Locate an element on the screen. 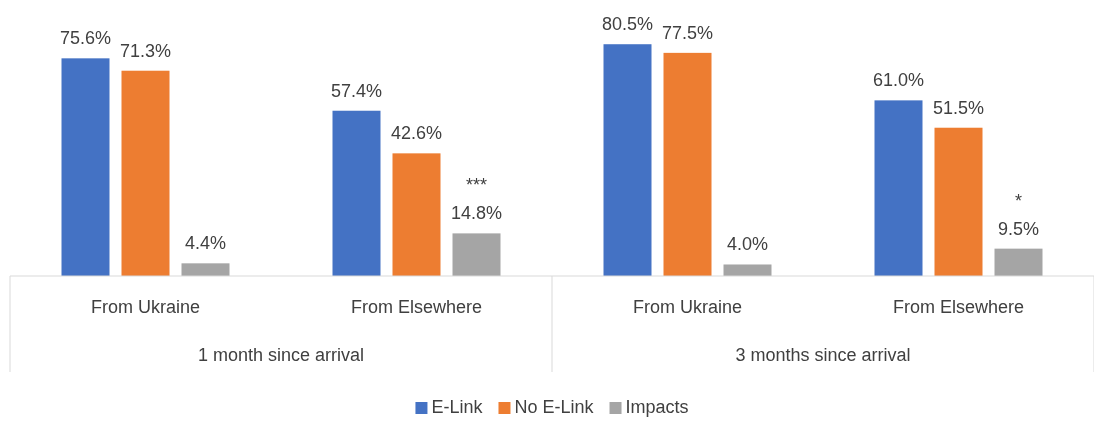  data-label: 61.0% is located at coordinates (898, 80).